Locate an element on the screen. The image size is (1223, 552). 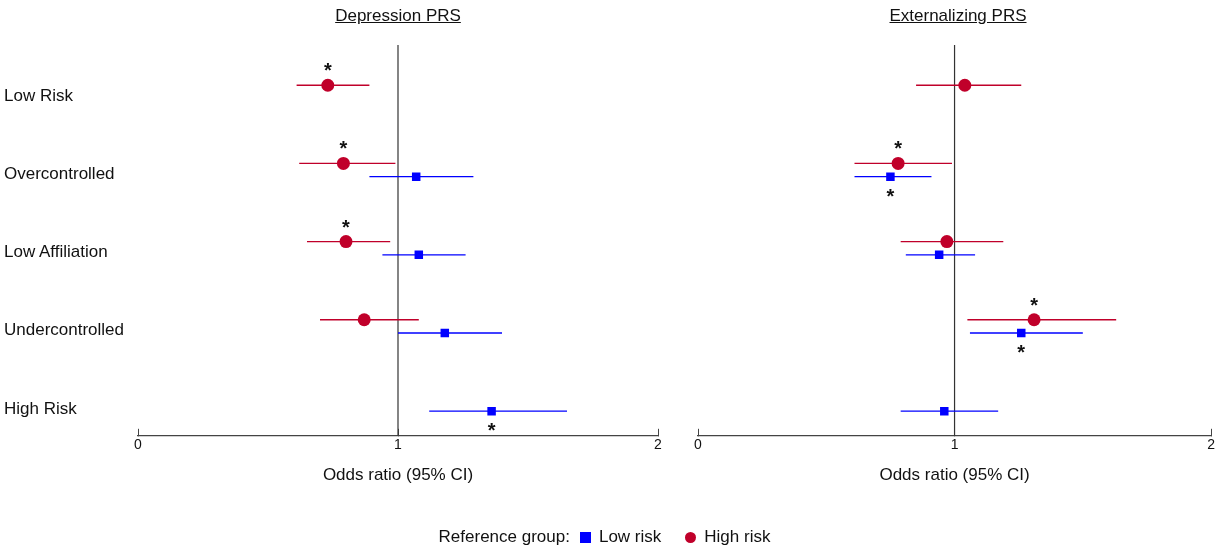
legend-label: Low risk is located at coordinates (630, 536).